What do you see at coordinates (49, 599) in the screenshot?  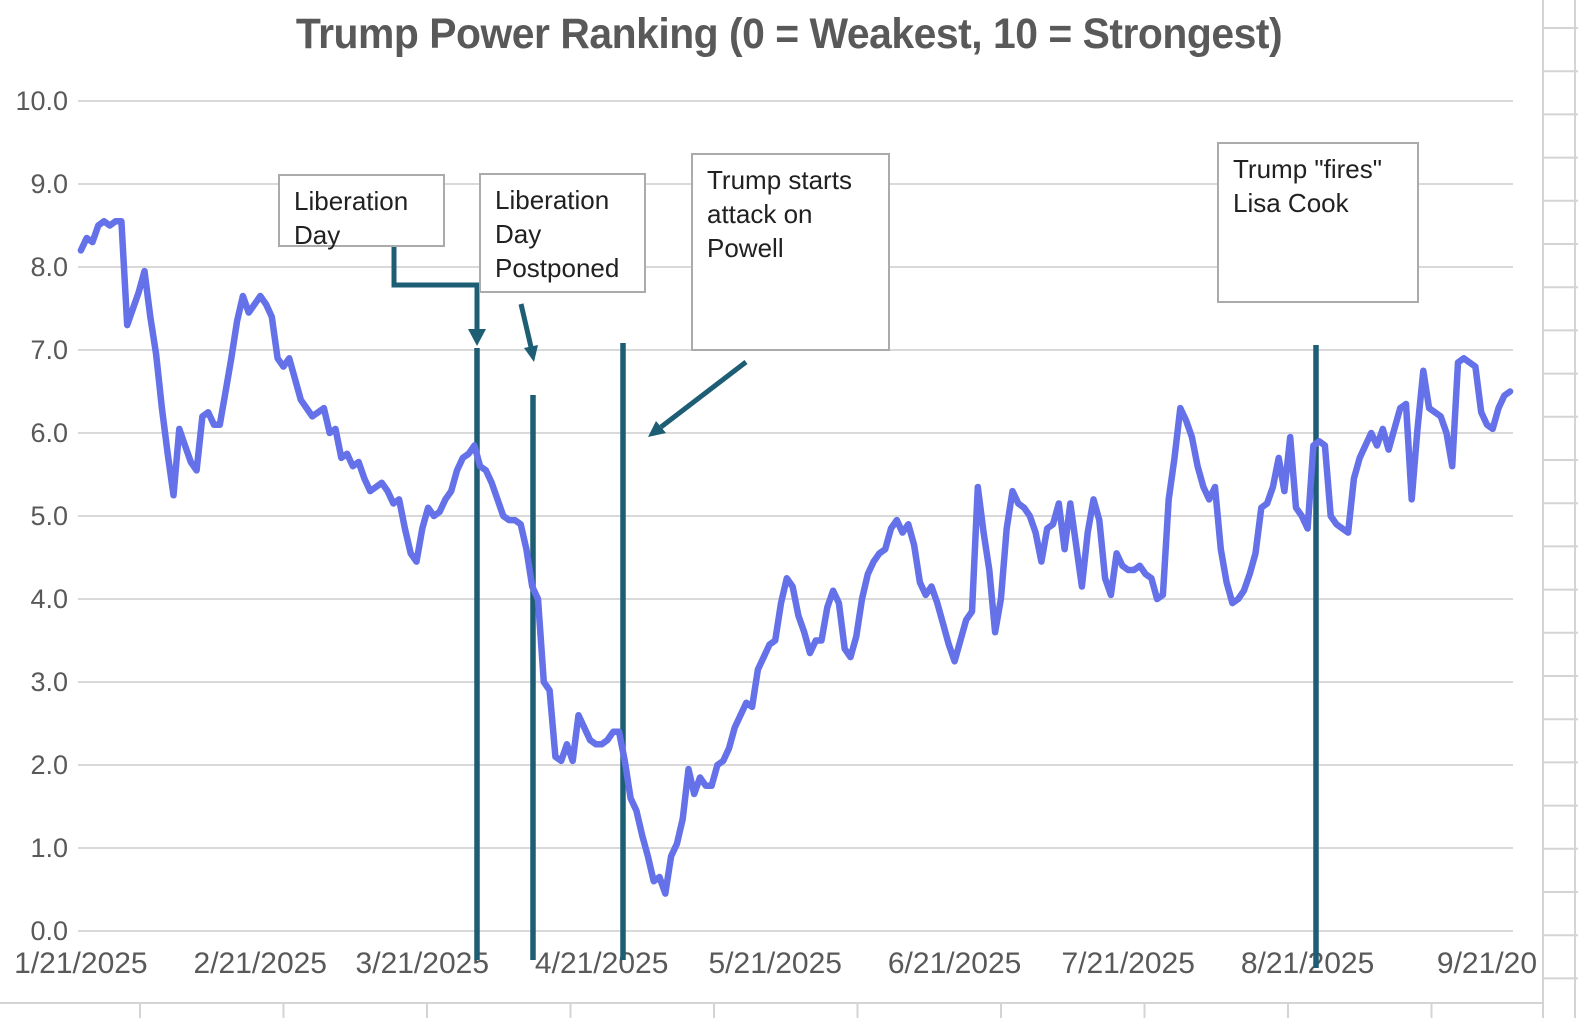 I see `y-axis-tick-label: 4.0` at bounding box center [49, 599].